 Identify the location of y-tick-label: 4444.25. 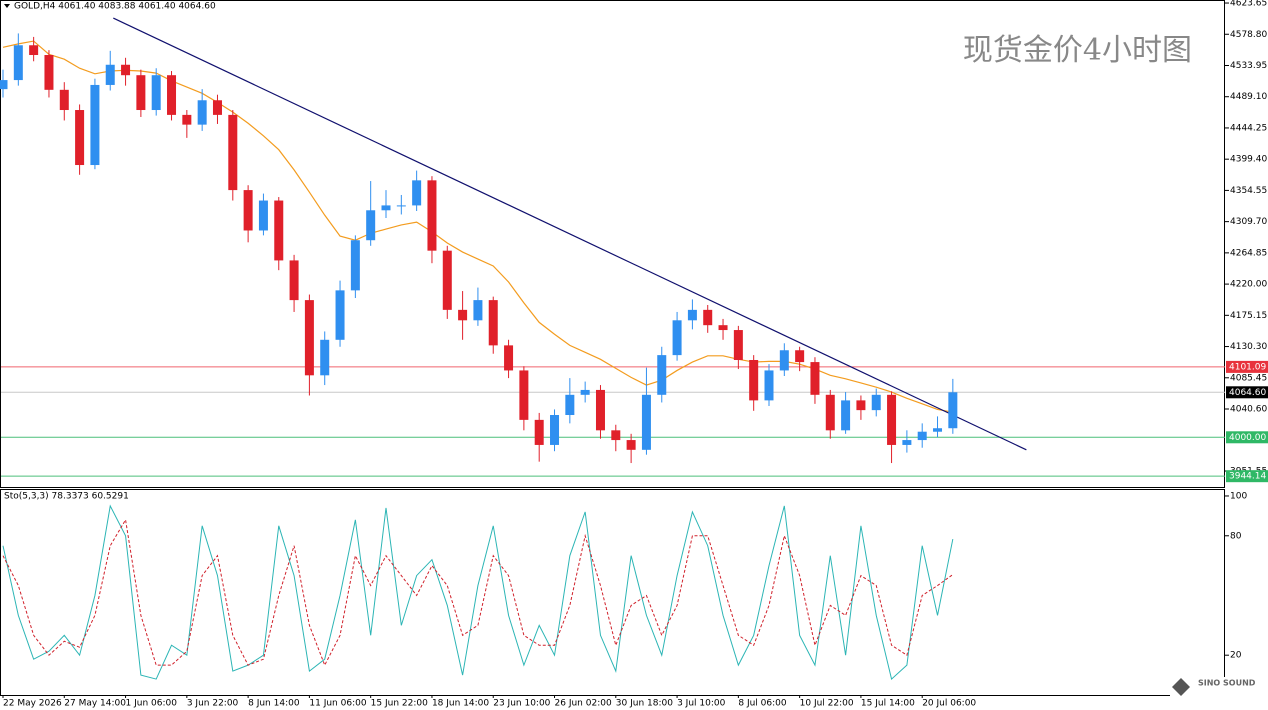
(1248, 128).